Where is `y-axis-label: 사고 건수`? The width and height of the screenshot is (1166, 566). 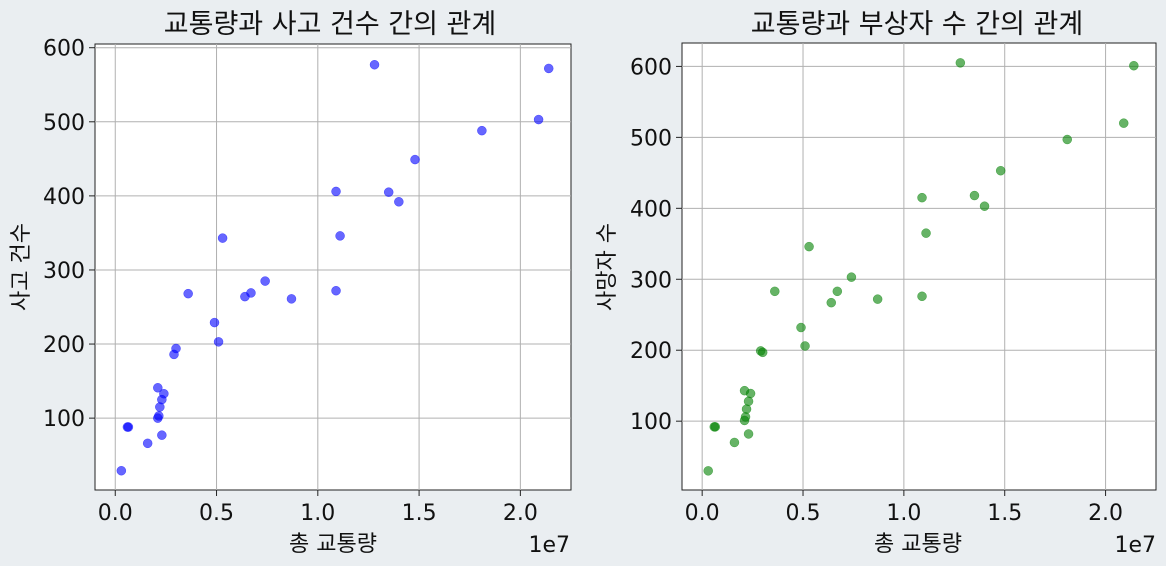 y-axis-label: 사고 건수 is located at coordinates (21, 267).